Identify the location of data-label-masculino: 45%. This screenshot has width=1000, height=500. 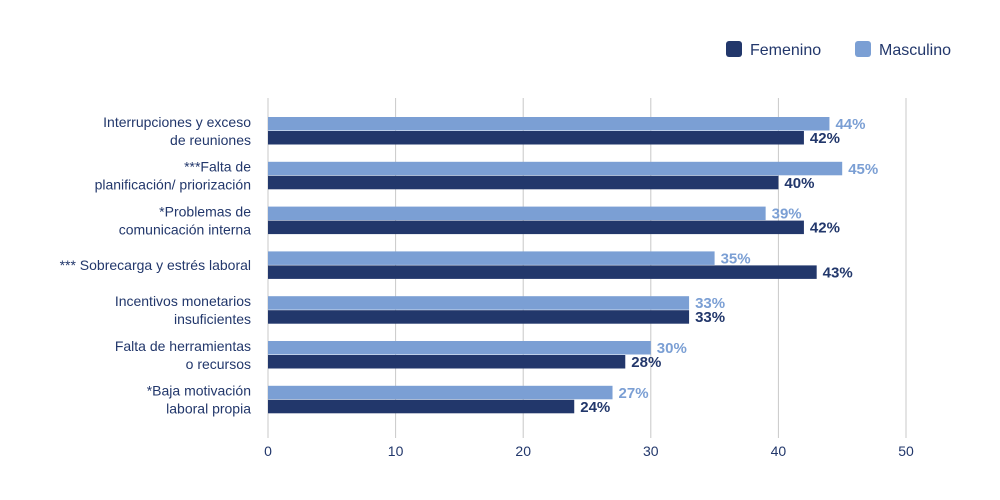
(863, 169).